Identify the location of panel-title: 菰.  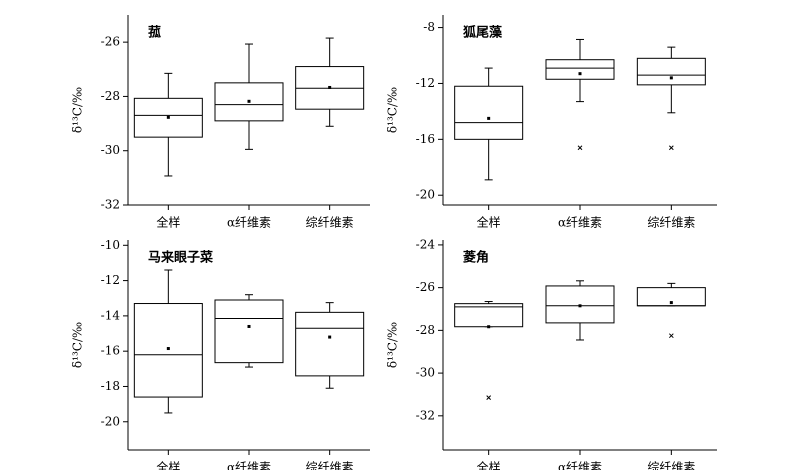
(154, 33).